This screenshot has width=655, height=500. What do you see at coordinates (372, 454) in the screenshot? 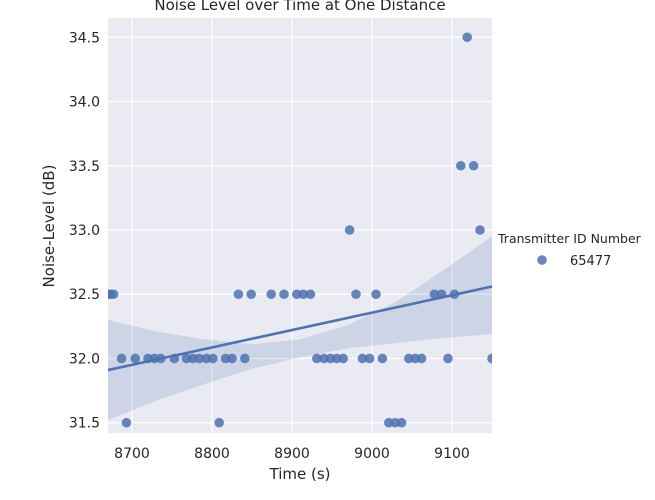
I see `x-tick-label: 9000` at bounding box center [372, 454].